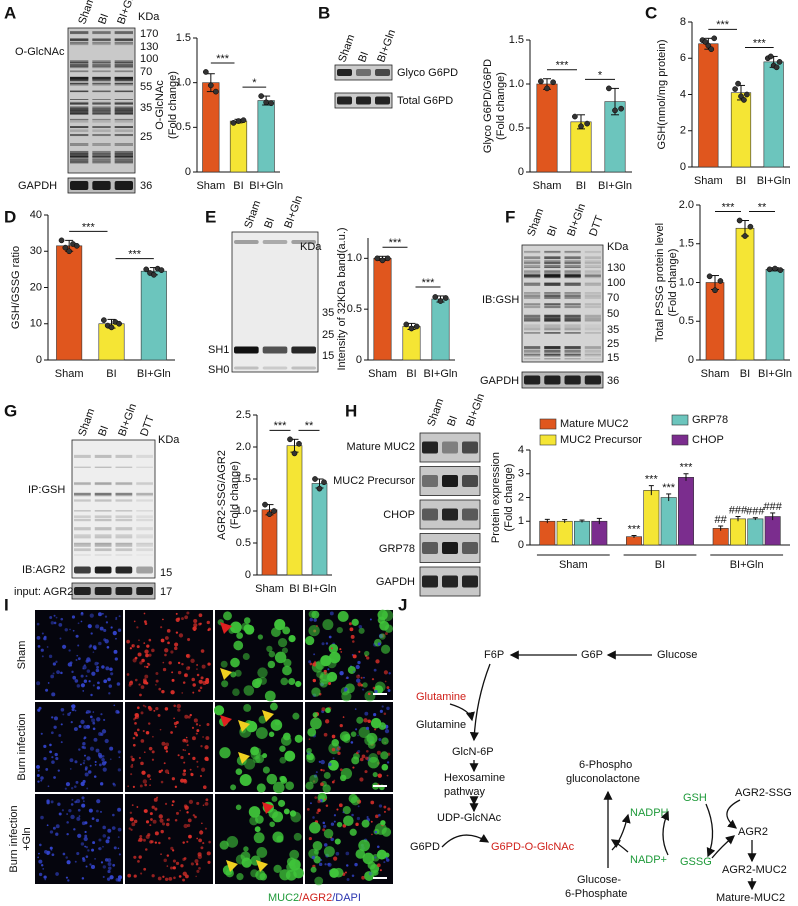 The width and height of the screenshot is (798, 906). I want to click on arrowhead, so click(226, 721).